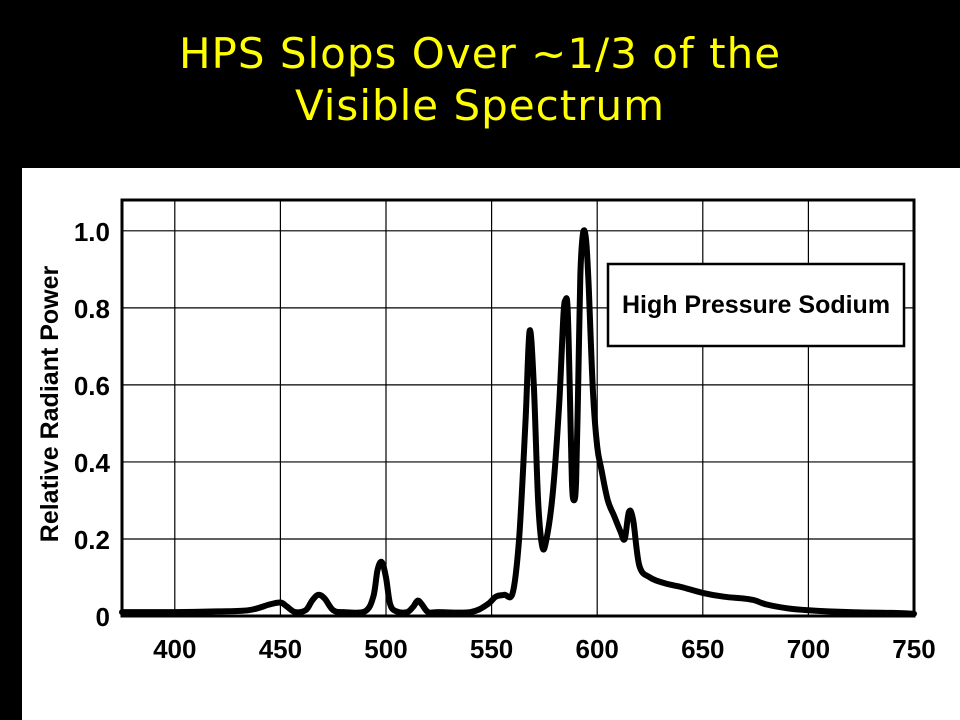  Describe the element at coordinates (103, 617) in the screenshot. I see `y-tick-label: 0` at that location.